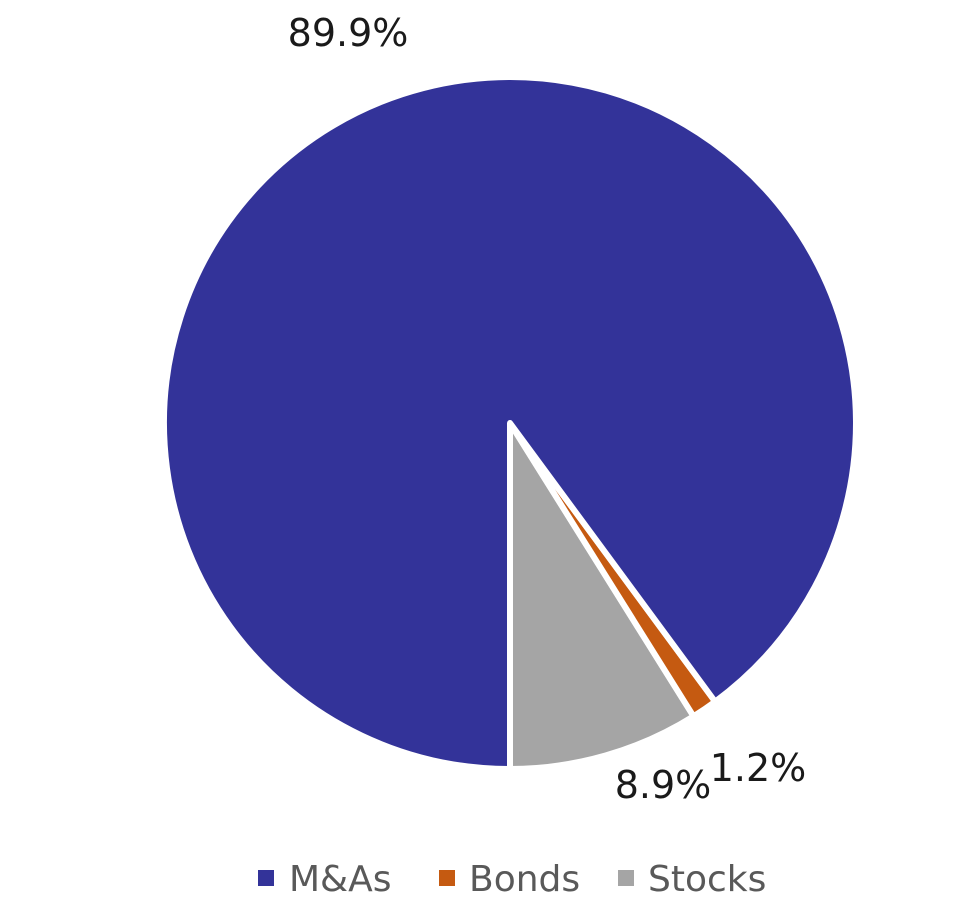 This screenshot has height=912, width=974. I want to click on data-label-mas: 89.9%, so click(348, 33).